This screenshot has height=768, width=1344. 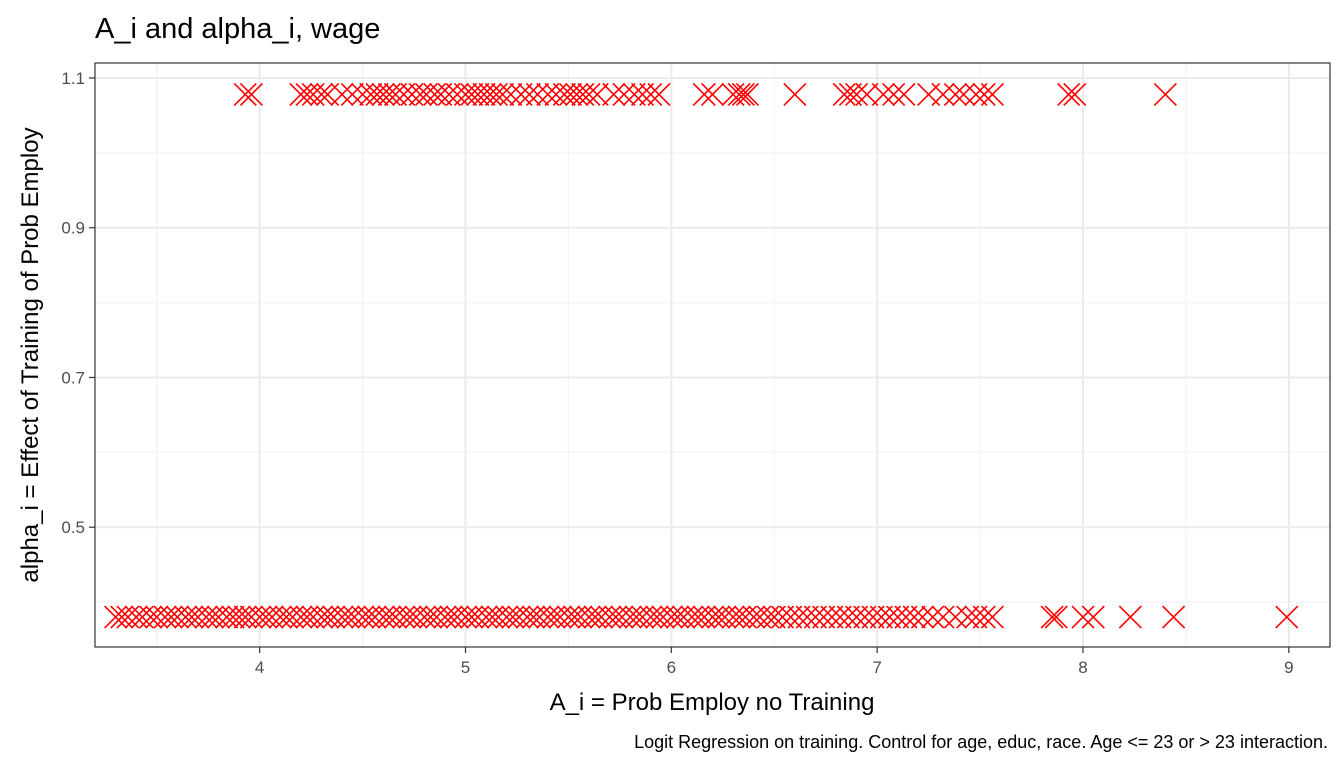 I want to click on x-tick-label: 6, so click(x=671, y=667).